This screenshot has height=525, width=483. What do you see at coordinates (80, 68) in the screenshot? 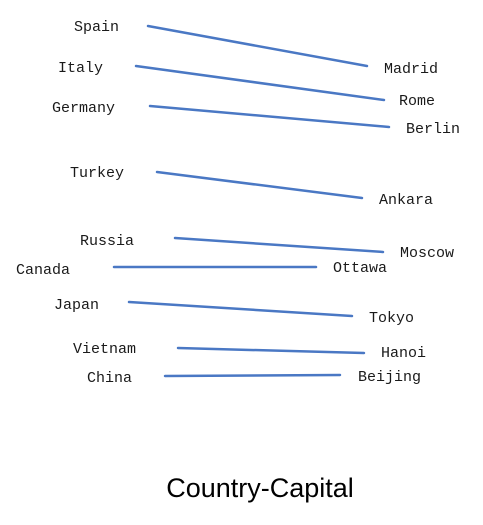
I see `country-label: Italy` at bounding box center [80, 68].